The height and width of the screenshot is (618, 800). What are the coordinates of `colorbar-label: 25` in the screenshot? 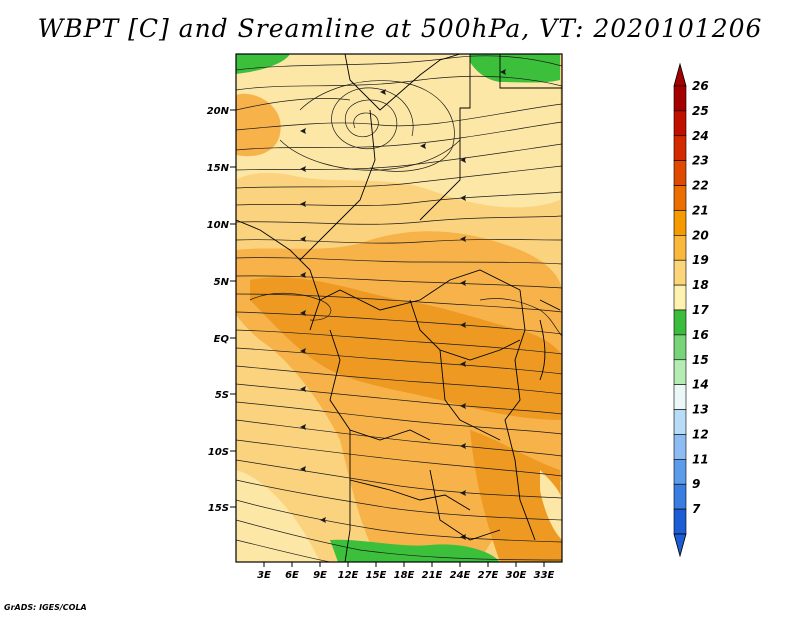 It's located at (700, 111).